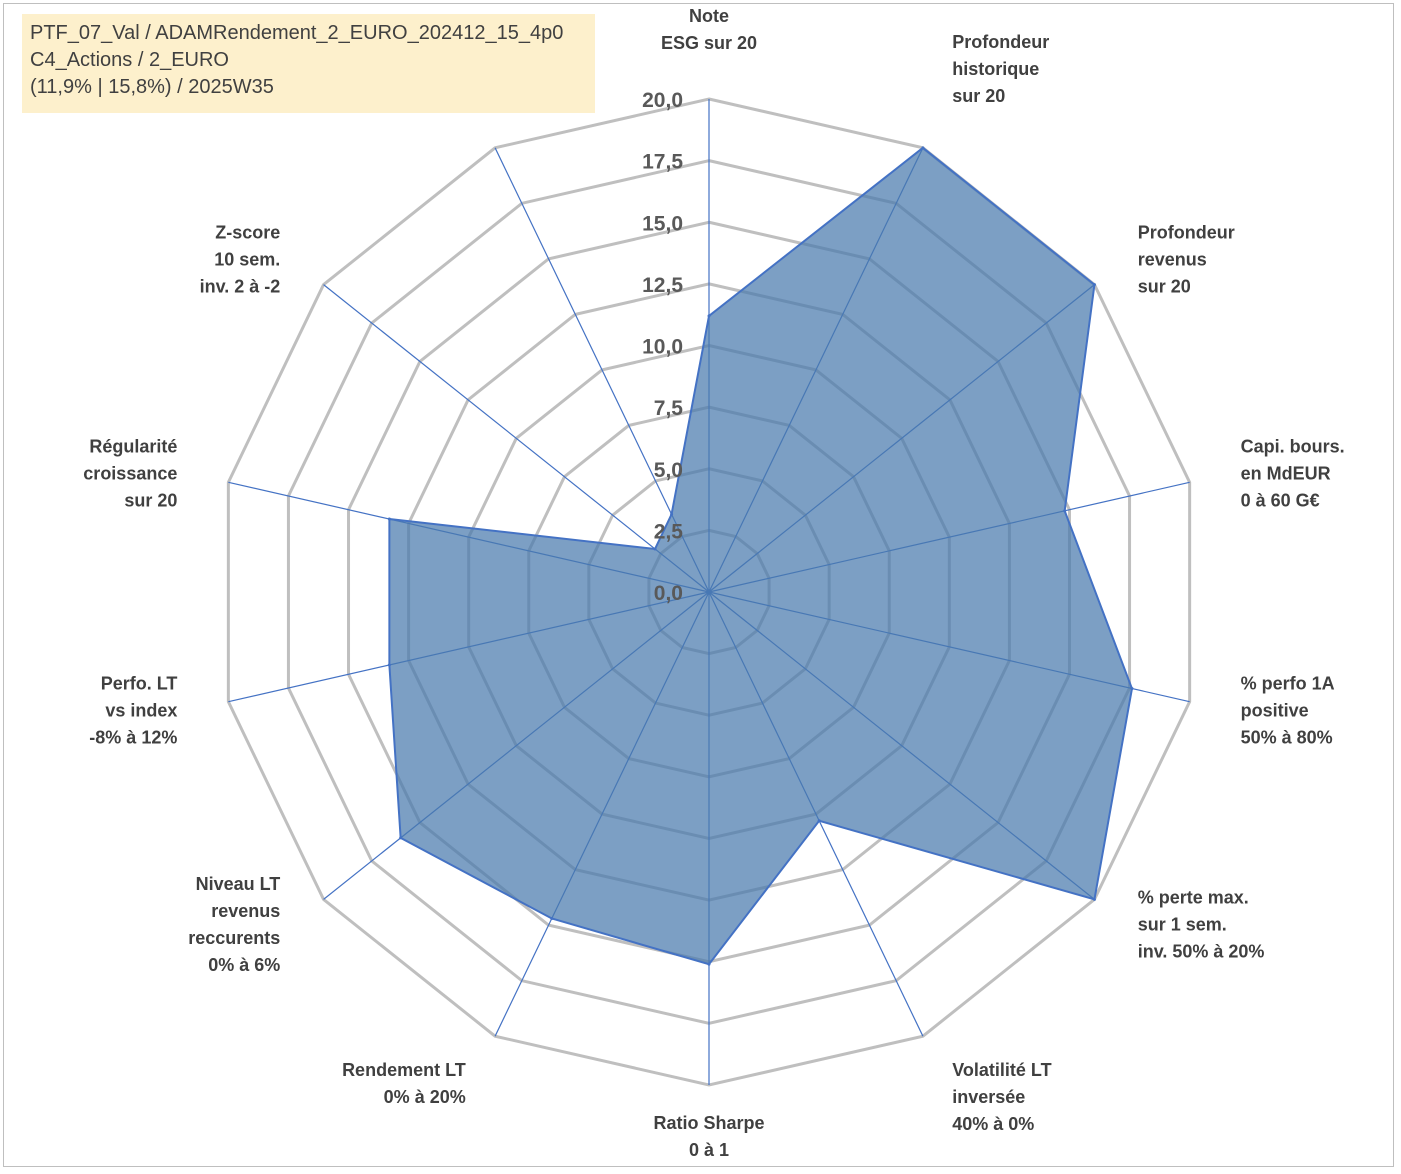  I want to click on axis-label-10: Perfo. LT vs index -8% à 12%, so click(133, 711).